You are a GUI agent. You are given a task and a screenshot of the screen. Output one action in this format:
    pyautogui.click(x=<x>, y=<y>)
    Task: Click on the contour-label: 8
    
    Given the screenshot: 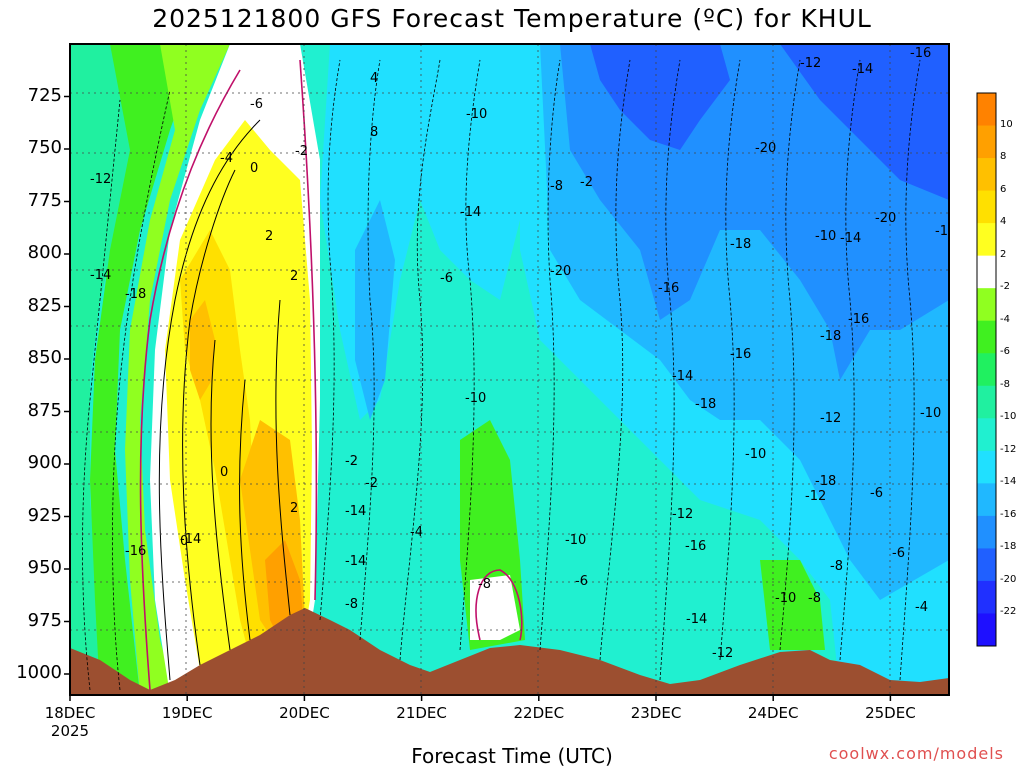 What is the action you would take?
    pyautogui.click(x=374, y=132)
    